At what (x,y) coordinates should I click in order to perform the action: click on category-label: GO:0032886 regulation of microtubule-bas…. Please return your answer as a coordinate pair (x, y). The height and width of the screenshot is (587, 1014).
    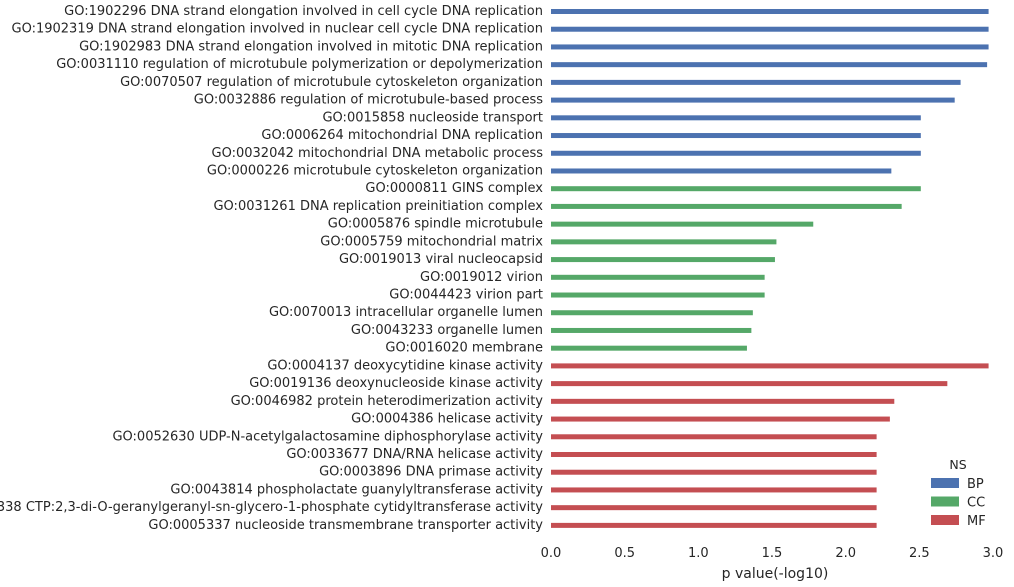
    Looking at the image, I should click on (368, 100).